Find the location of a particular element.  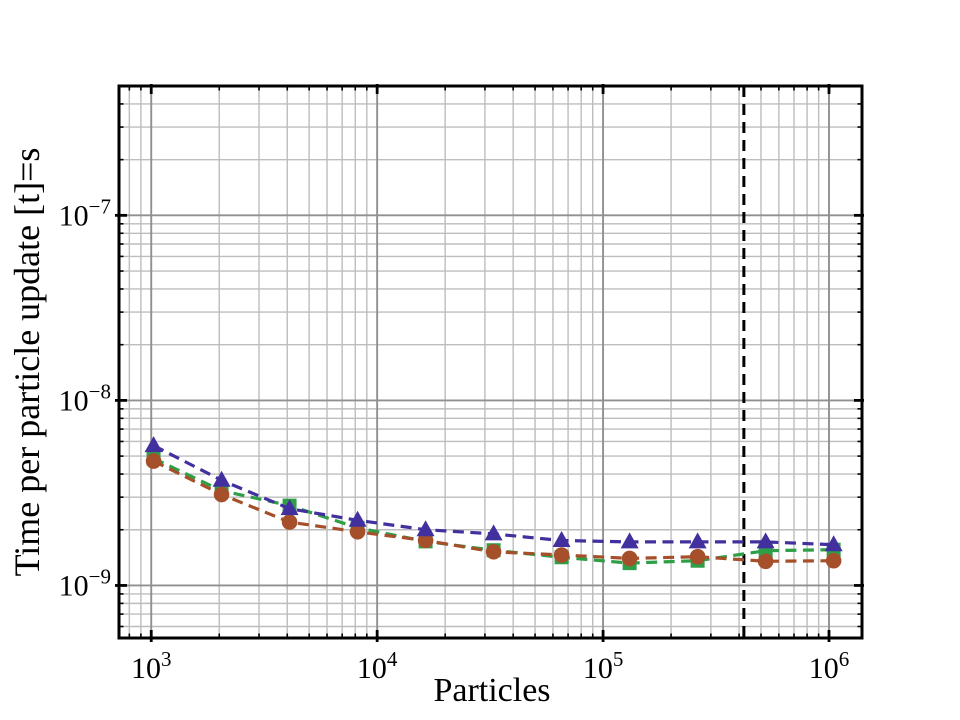

x-tick-label: 10⁴ is located at coordinates (377, 666).